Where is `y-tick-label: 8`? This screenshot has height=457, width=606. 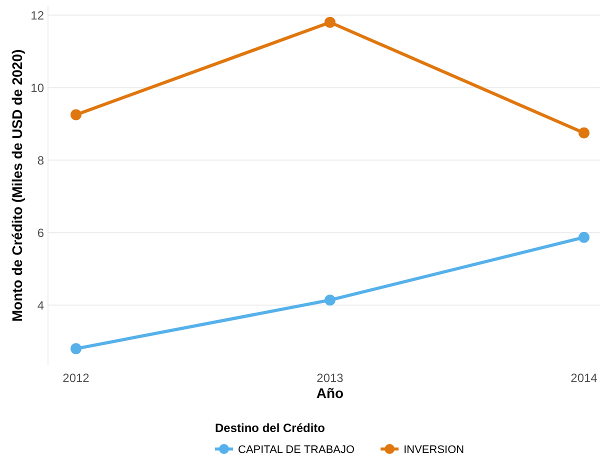
y-tick-label: 8 is located at coordinates (40, 160).